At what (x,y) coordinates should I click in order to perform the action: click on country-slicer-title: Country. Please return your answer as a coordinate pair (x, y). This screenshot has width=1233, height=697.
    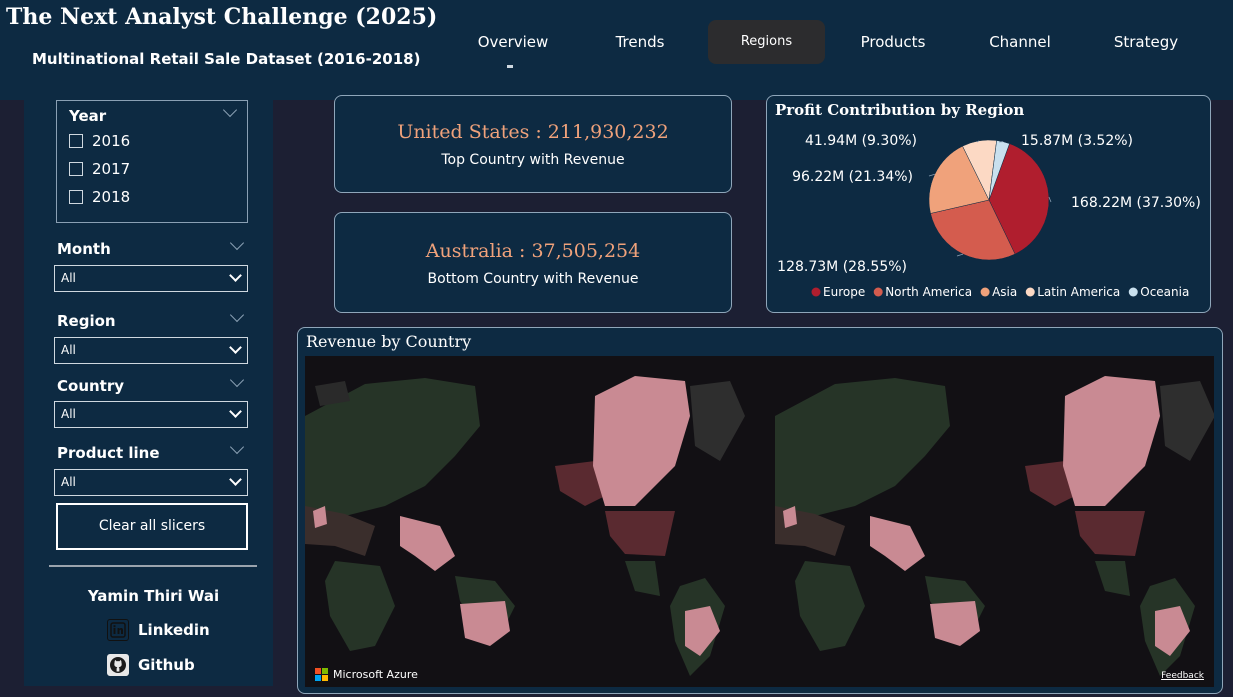
    Looking at the image, I should click on (91, 386).